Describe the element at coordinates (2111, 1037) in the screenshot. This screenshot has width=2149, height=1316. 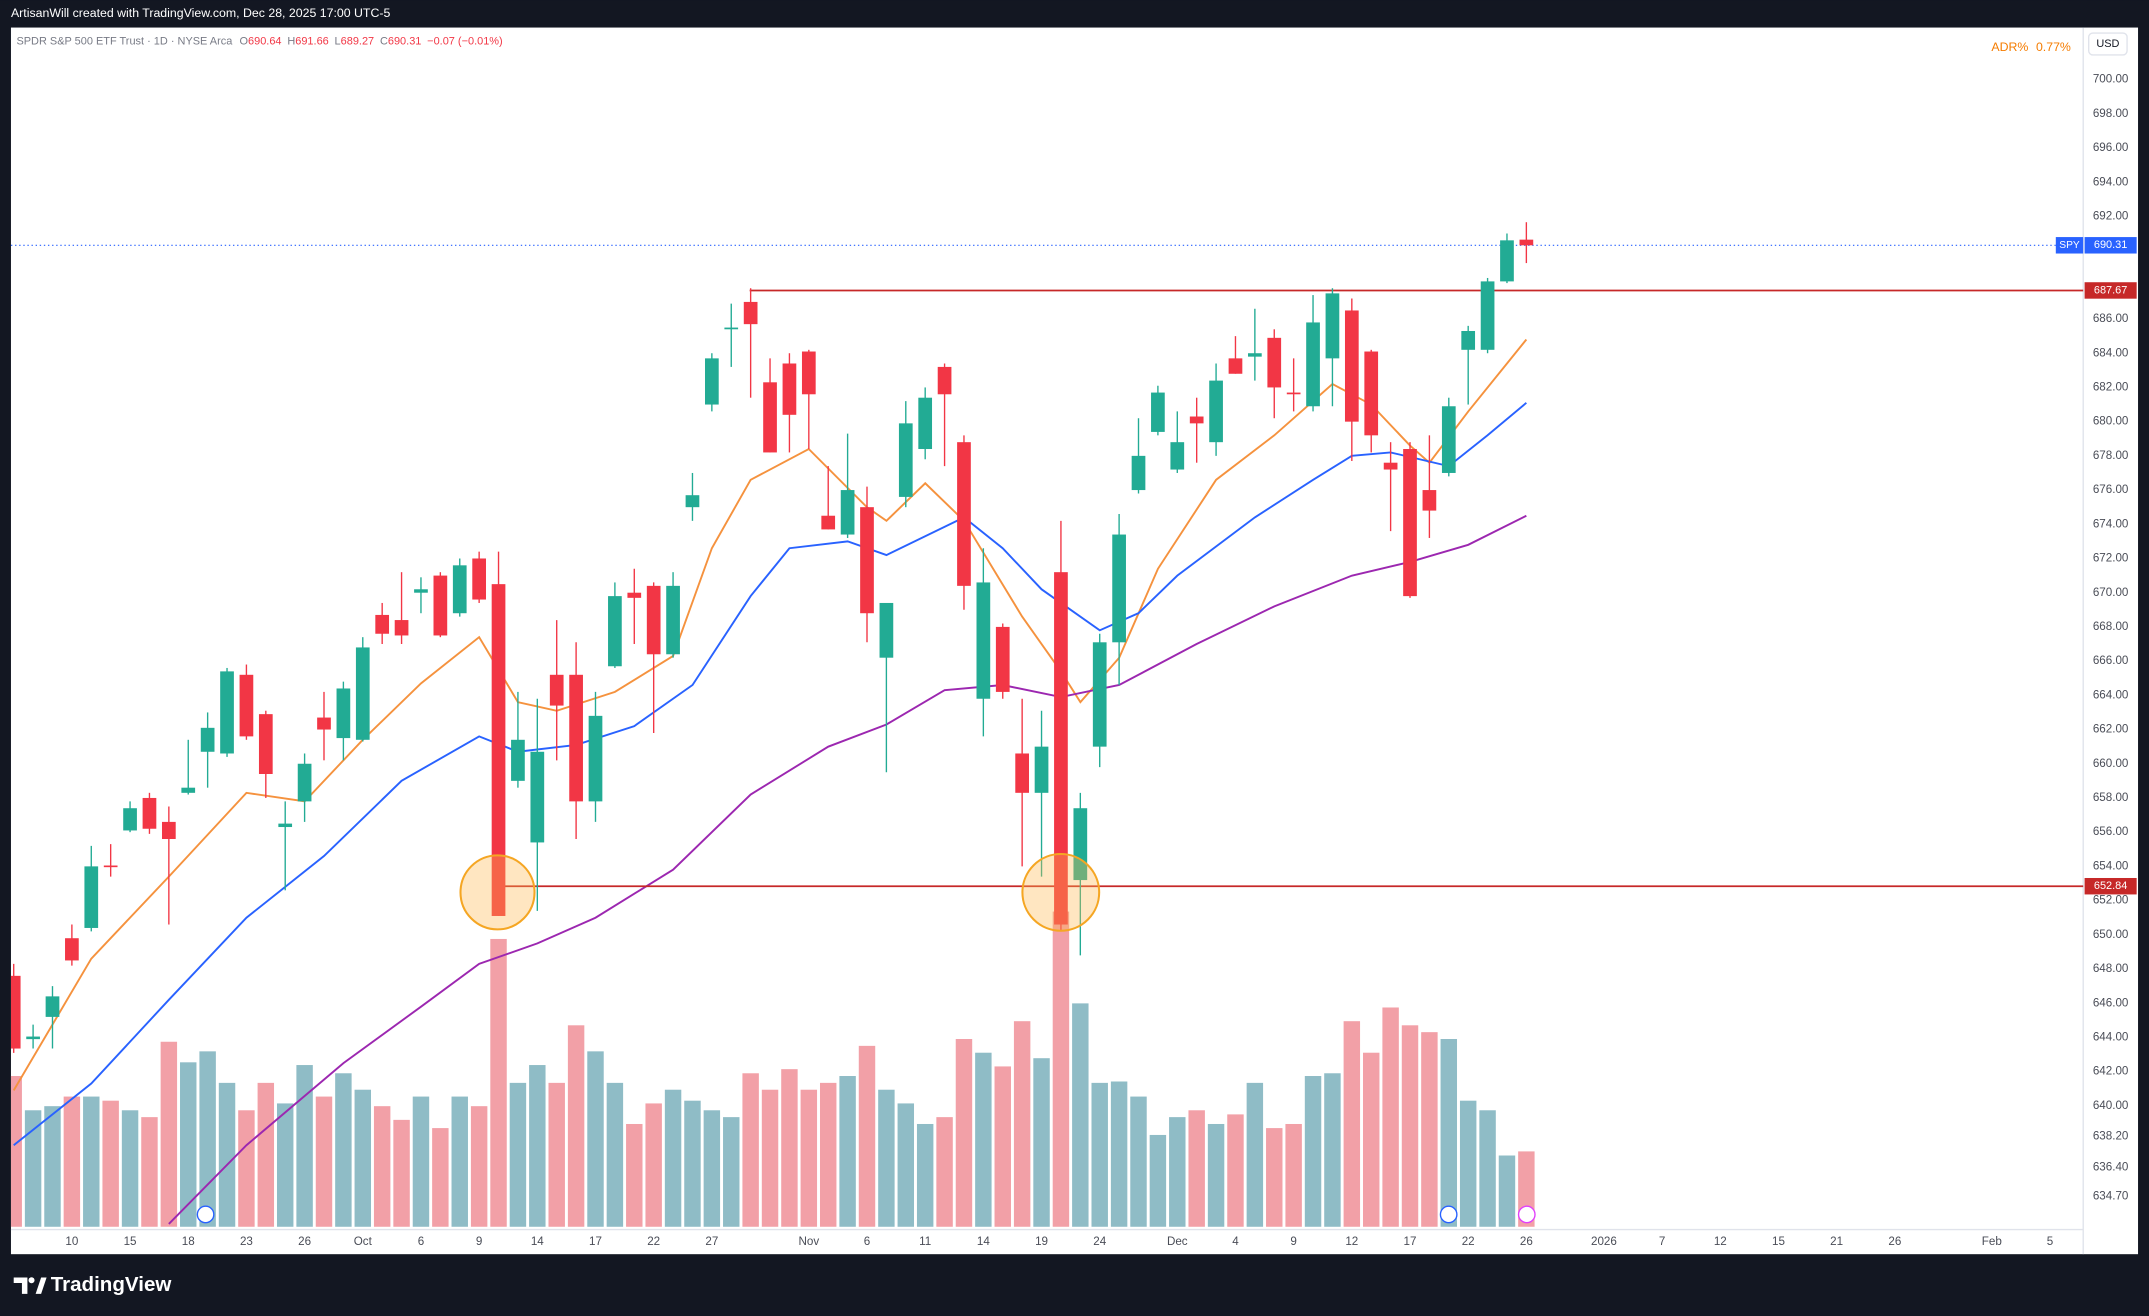
I see `y-tick-label: 644.00` at that location.